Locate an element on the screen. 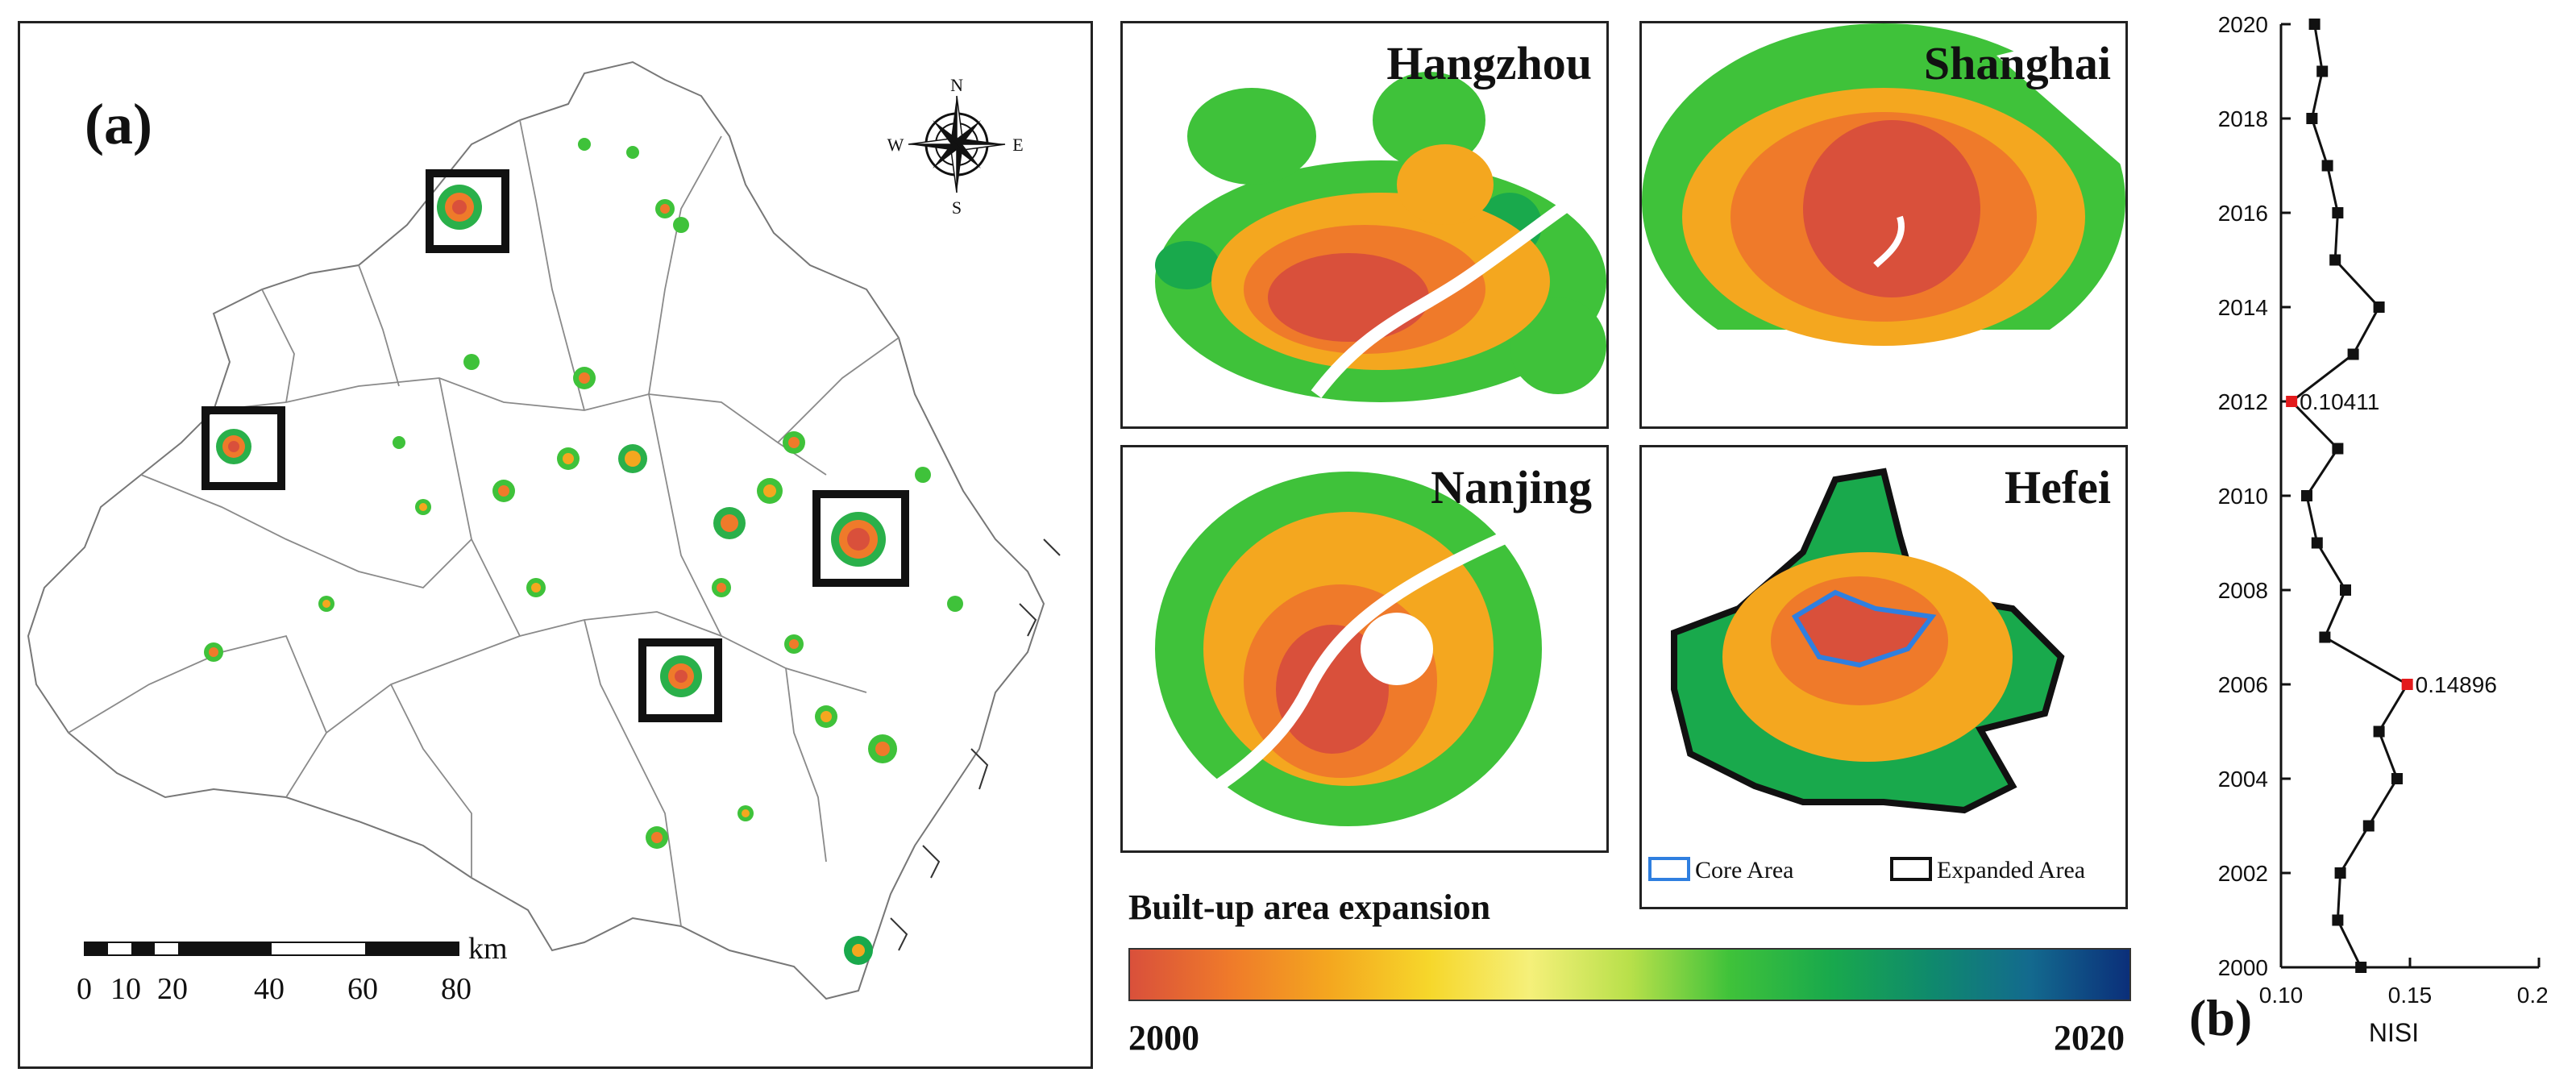 The image size is (2576, 1085). y-tick-label: 2006 is located at coordinates (2243, 684).